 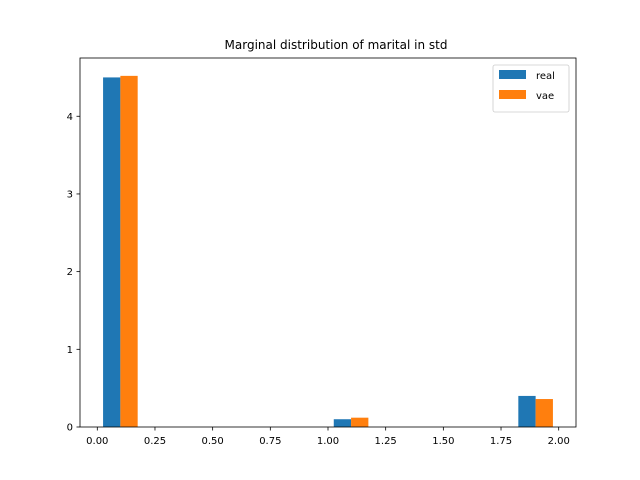 I want to click on y-tick-label: 1, so click(x=70, y=350).